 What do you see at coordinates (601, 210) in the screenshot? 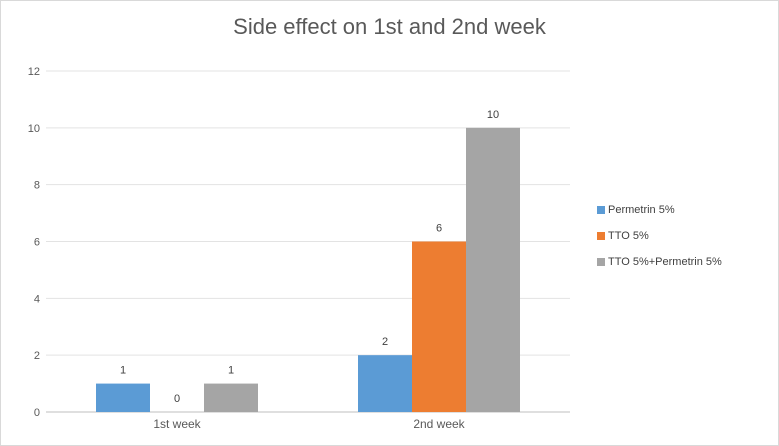
I see `legend-swatch-permetrin` at bounding box center [601, 210].